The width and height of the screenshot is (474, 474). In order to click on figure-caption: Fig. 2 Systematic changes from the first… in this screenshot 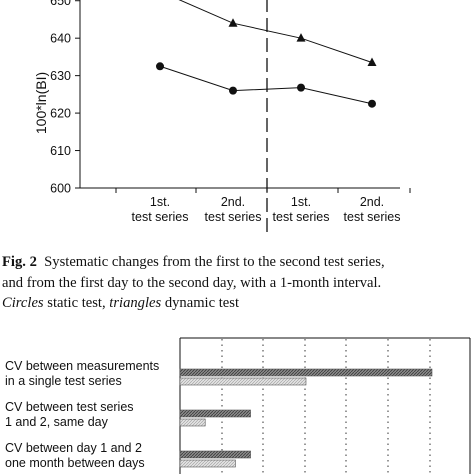, I will do `click(238, 283)`.